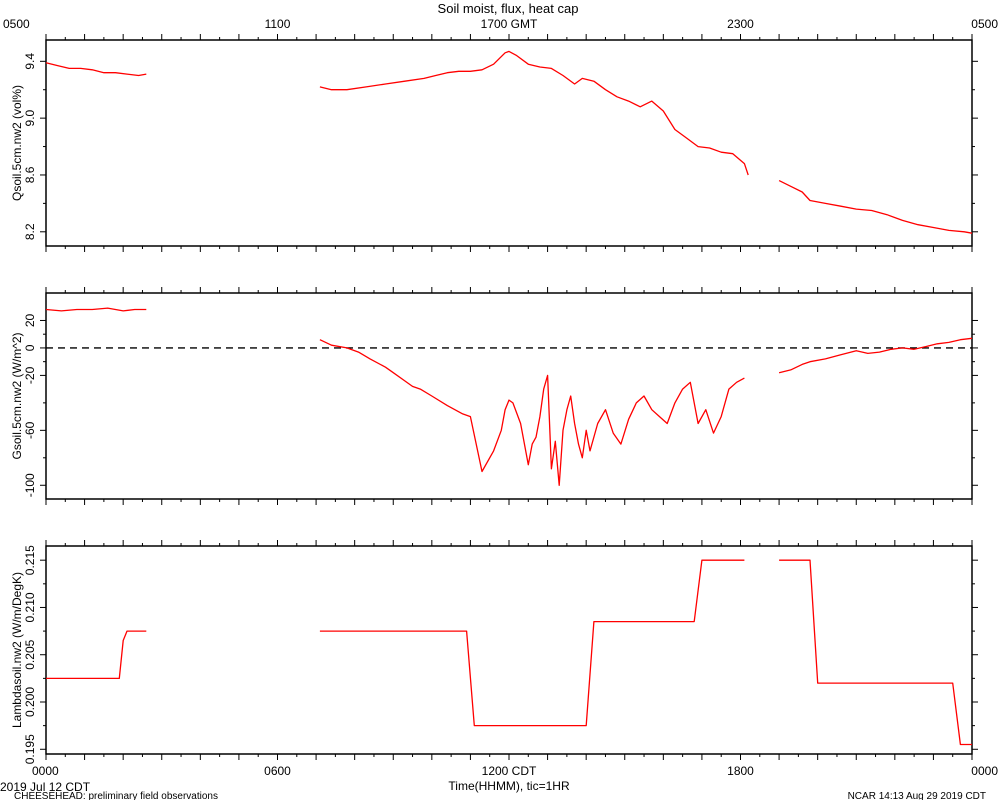 This screenshot has height=805, width=1000. What do you see at coordinates (45, 787) in the screenshot?
I see `date-label: 2019 Jul 12 CDT` at bounding box center [45, 787].